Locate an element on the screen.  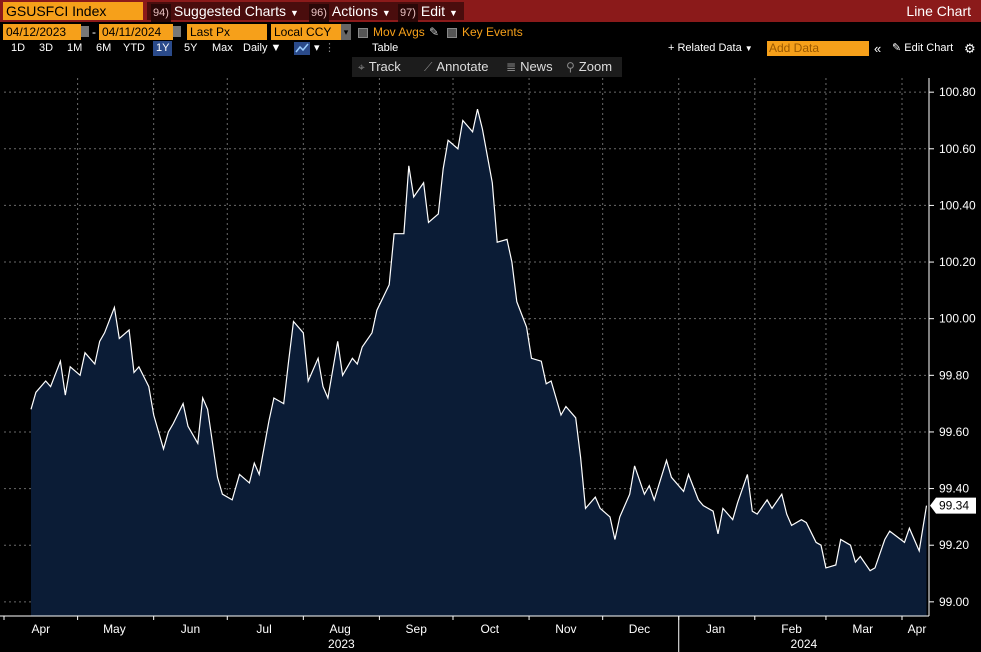
period-6m: 6M is located at coordinates (104, 48).